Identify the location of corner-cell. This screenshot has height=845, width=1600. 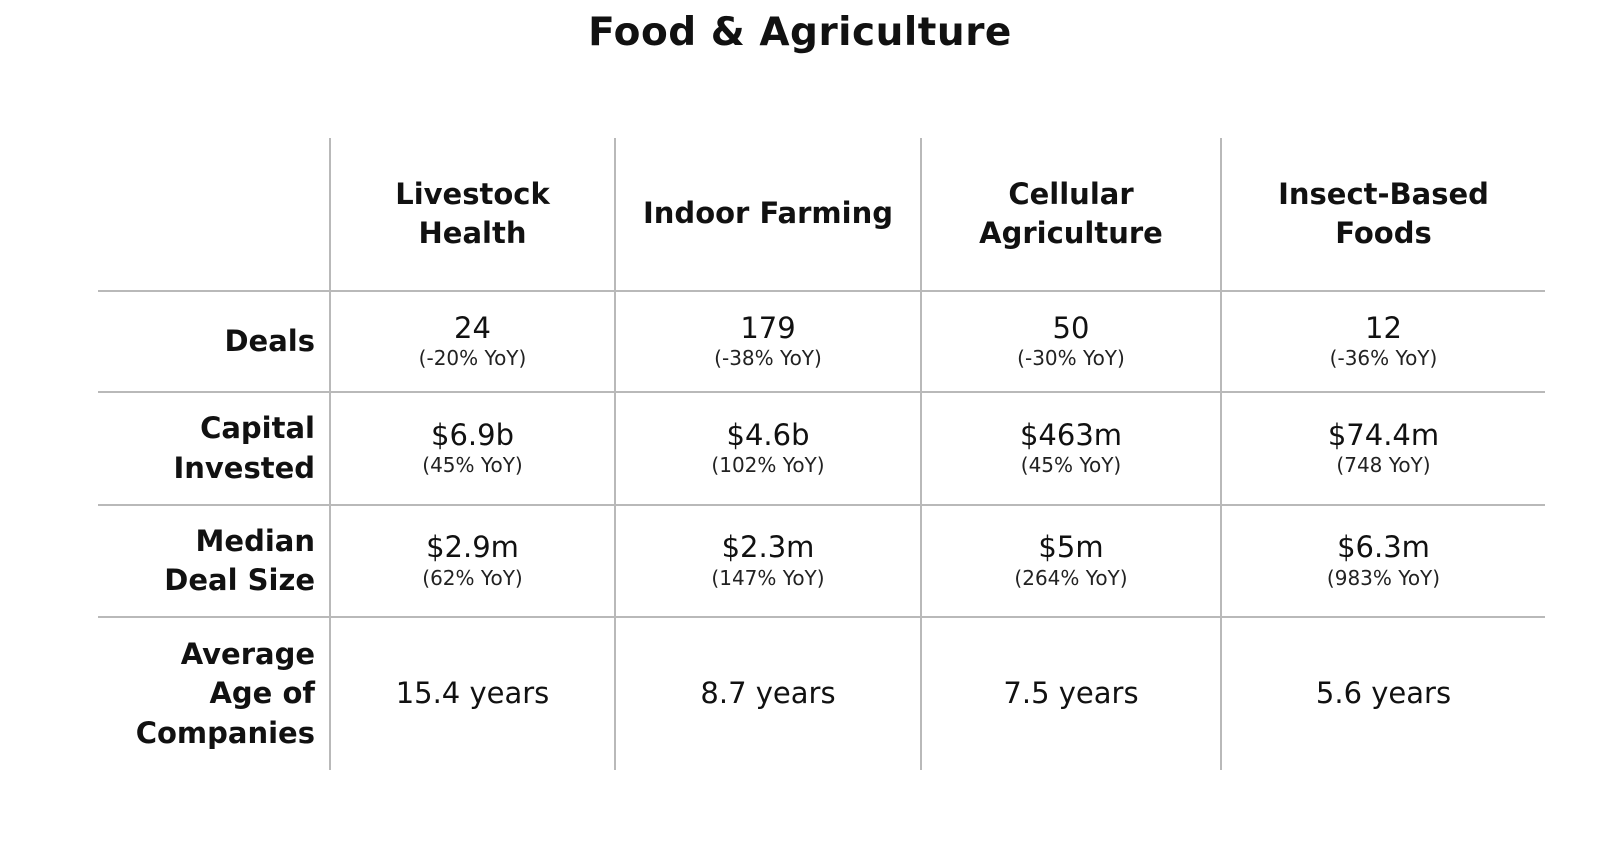
(213, 214).